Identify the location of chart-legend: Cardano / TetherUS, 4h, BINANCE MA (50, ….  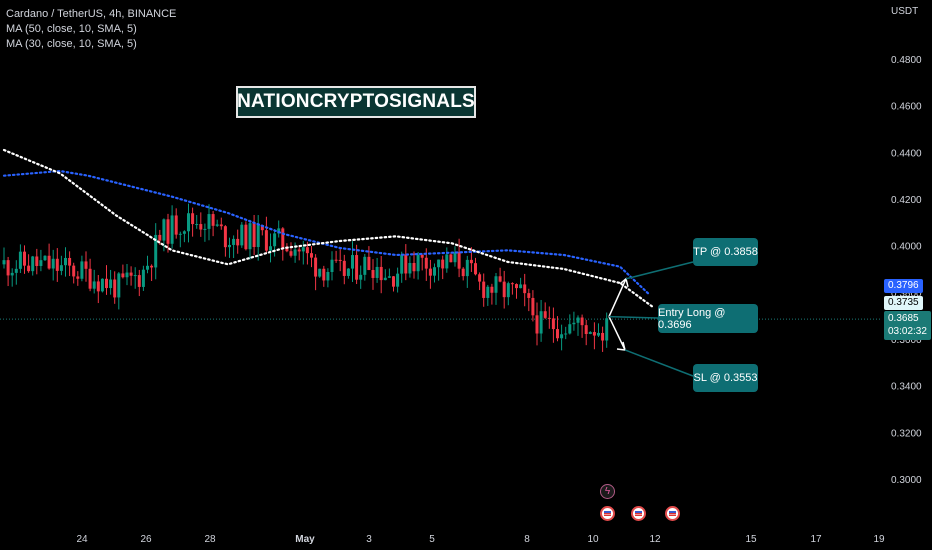
(91, 29).